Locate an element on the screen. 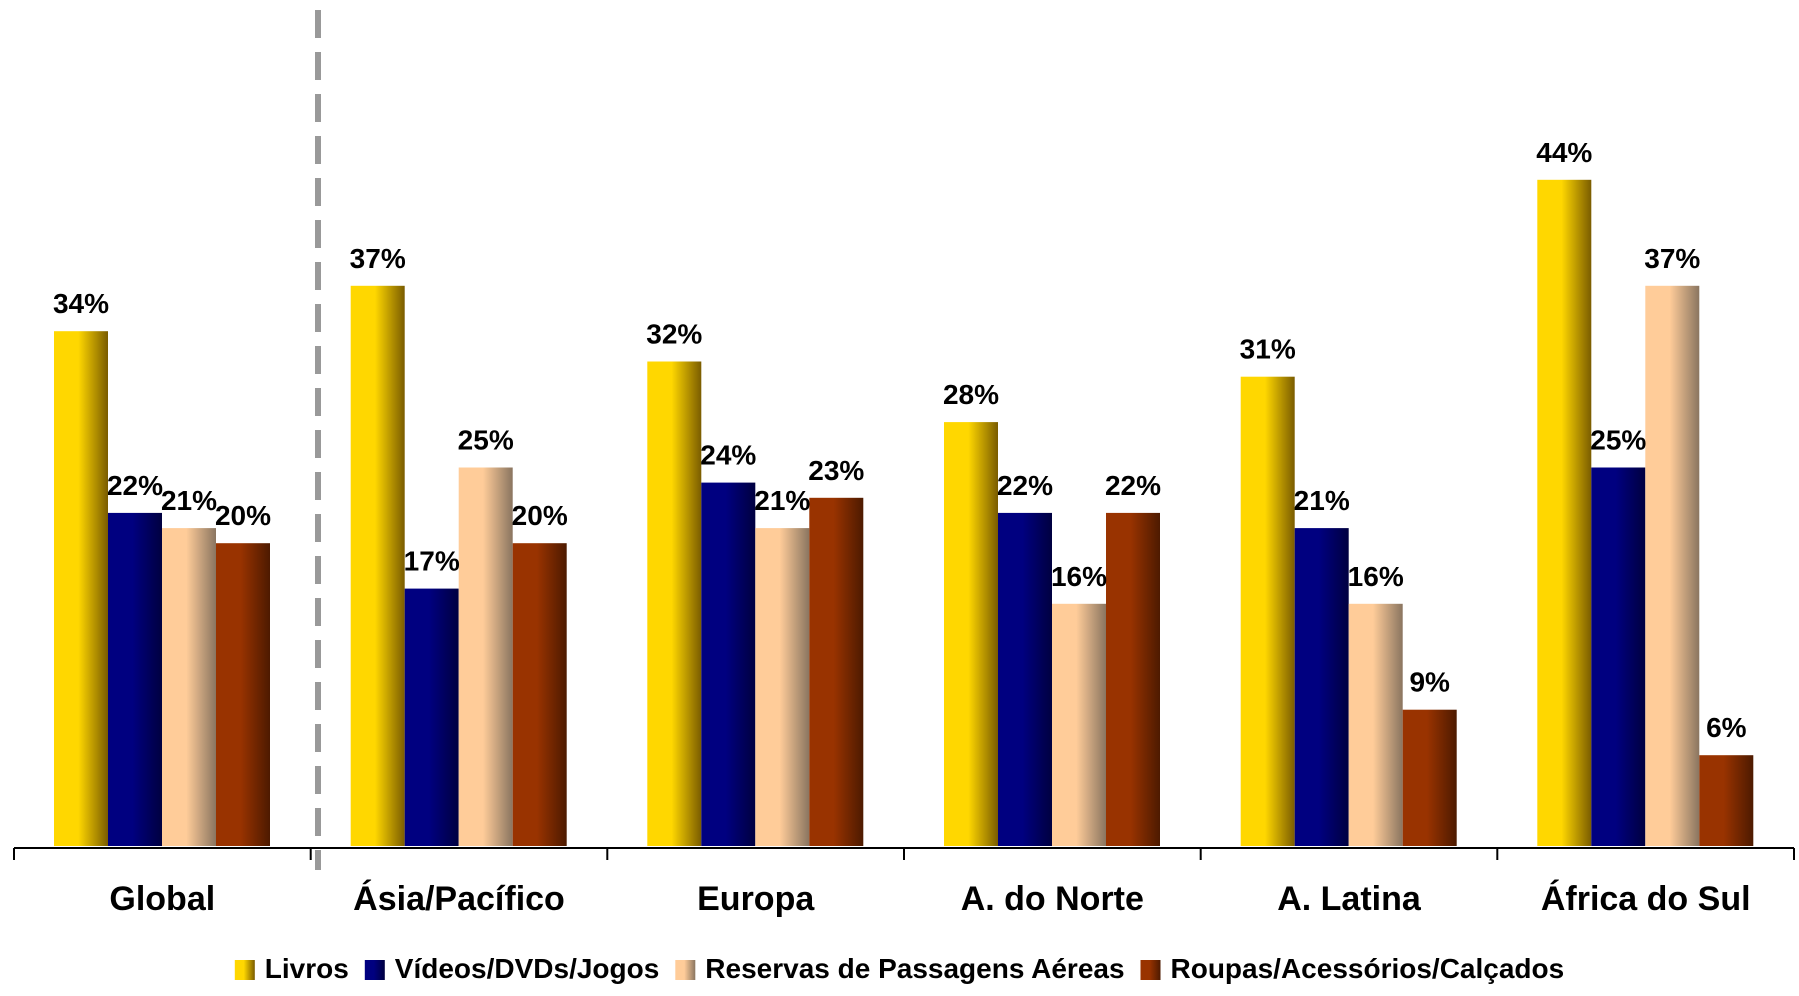 Image resolution: width=1799 pixels, height=996 pixels. bar-africa-do-sul-livros is located at coordinates (1564, 513).